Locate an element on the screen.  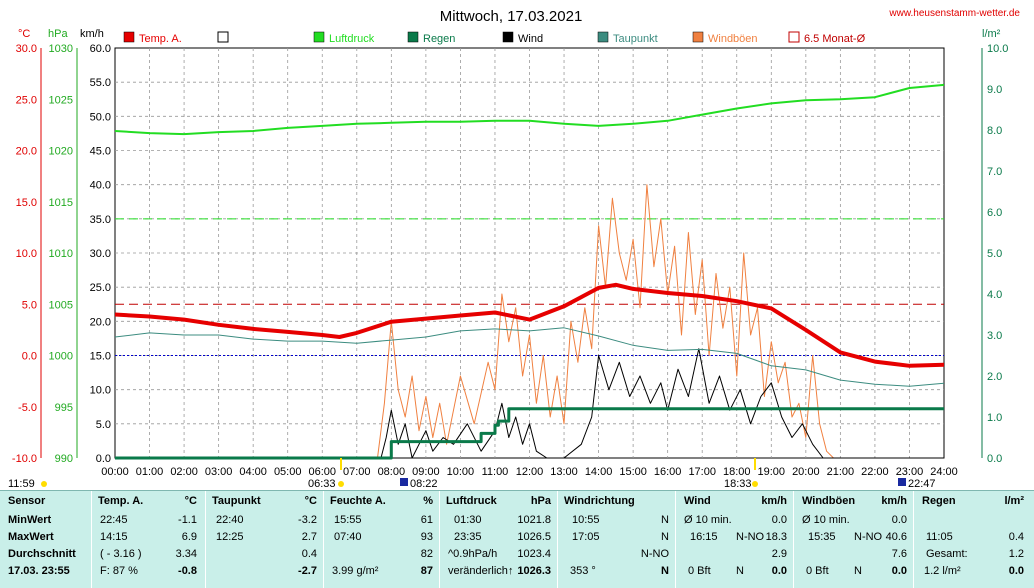
hour-tick-label: 03:00 is located at coordinates (219, 472).